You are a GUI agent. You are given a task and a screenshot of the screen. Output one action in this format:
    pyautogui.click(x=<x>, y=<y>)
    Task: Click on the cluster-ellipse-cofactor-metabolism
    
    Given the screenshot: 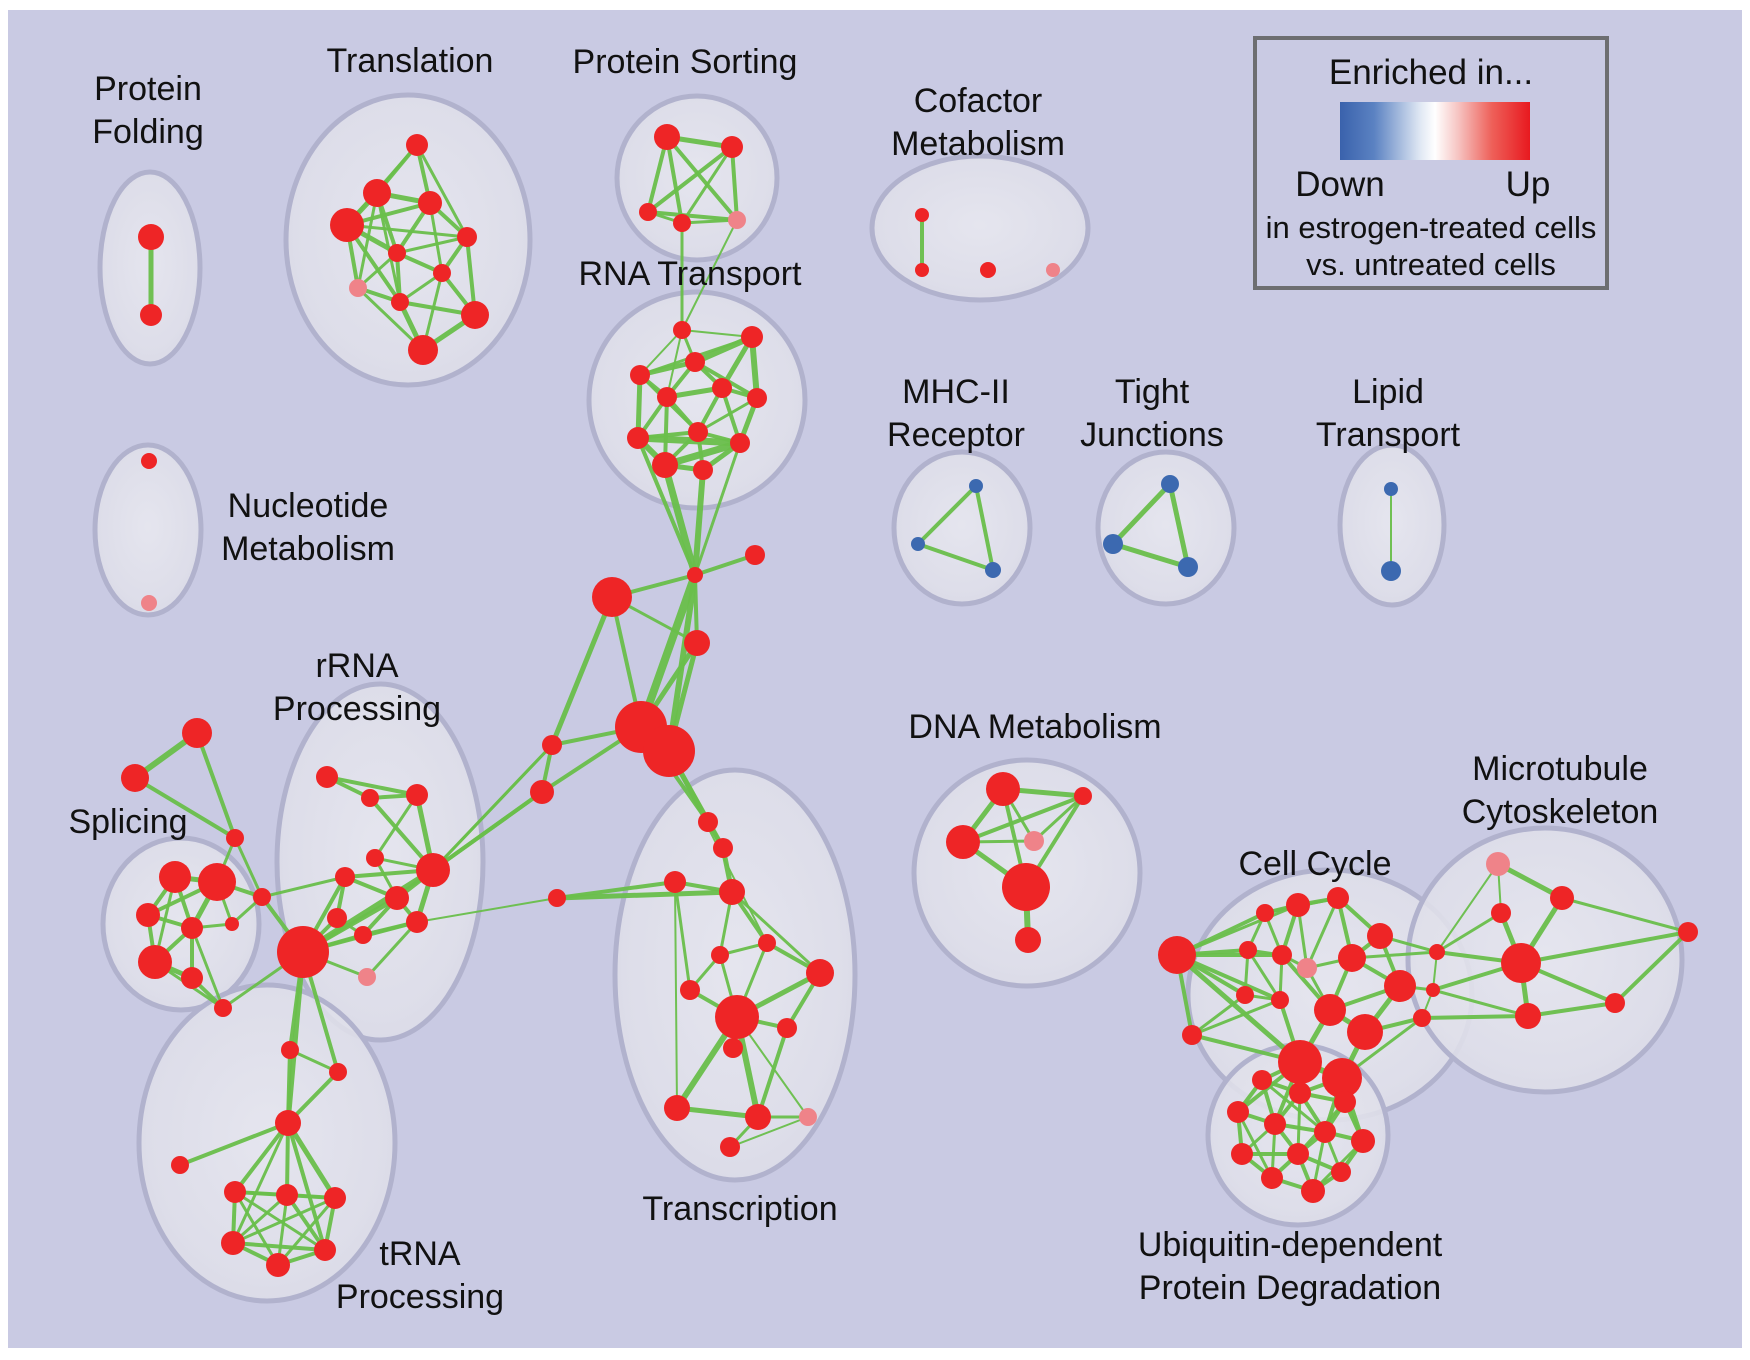 What is the action you would take?
    pyautogui.click(x=980, y=228)
    